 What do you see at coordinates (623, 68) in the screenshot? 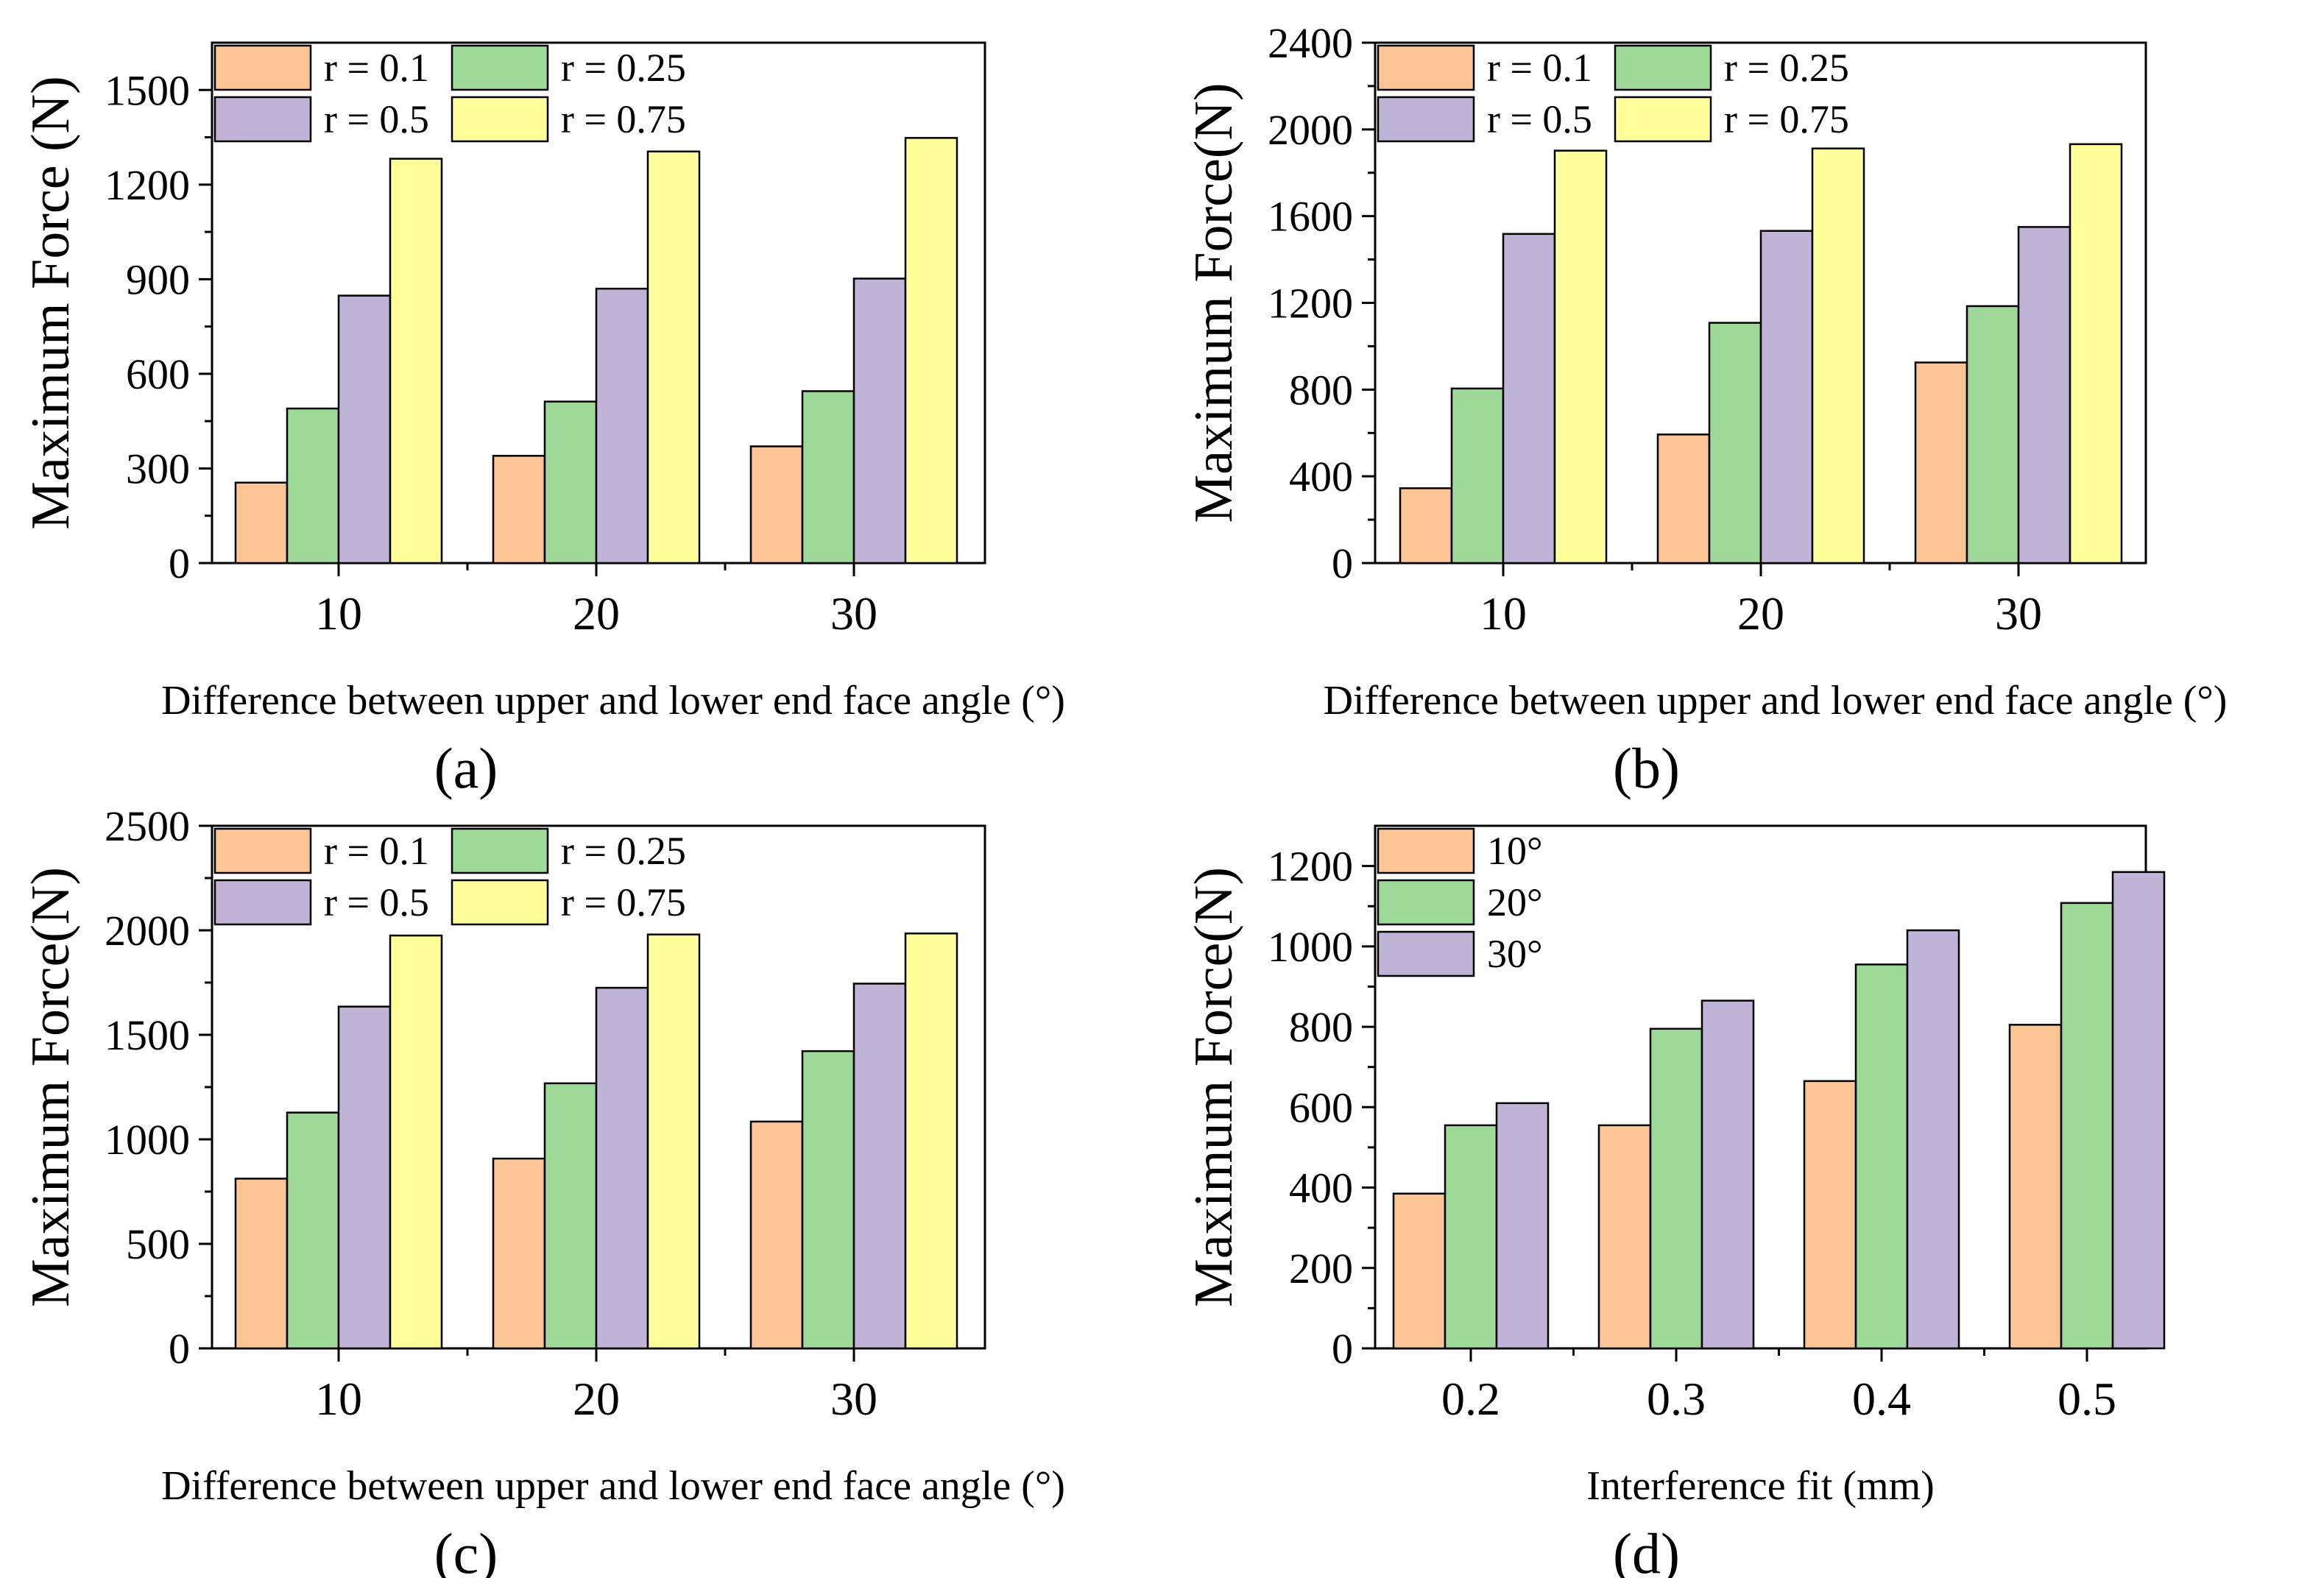
I see `legend-label: r = 0.25` at bounding box center [623, 68].